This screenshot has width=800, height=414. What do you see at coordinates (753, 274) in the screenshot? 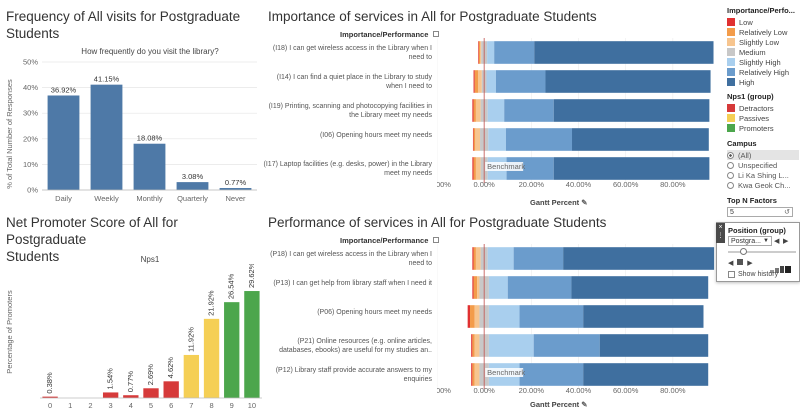
I see `show-history-toggle: Show history` at bounding box center [753, 274].